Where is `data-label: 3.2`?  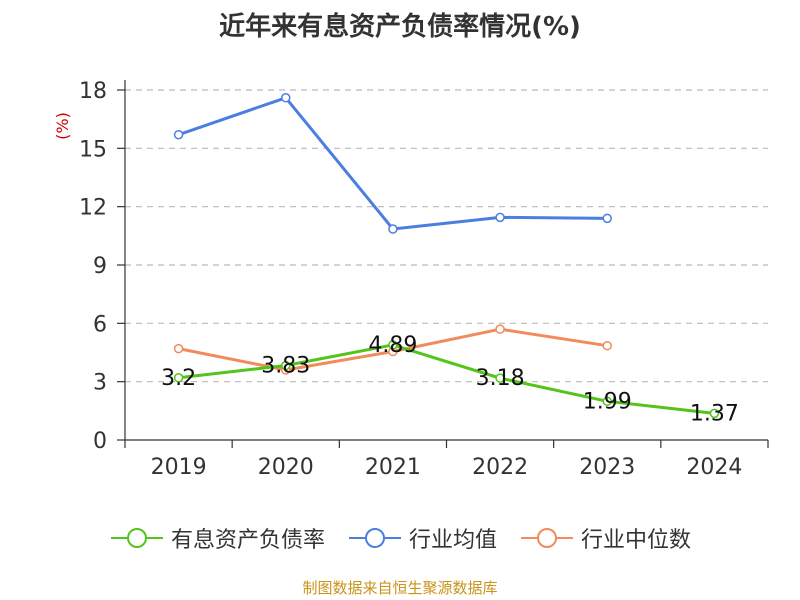
data-label: 3.2 is located at coordinates (178, 378).